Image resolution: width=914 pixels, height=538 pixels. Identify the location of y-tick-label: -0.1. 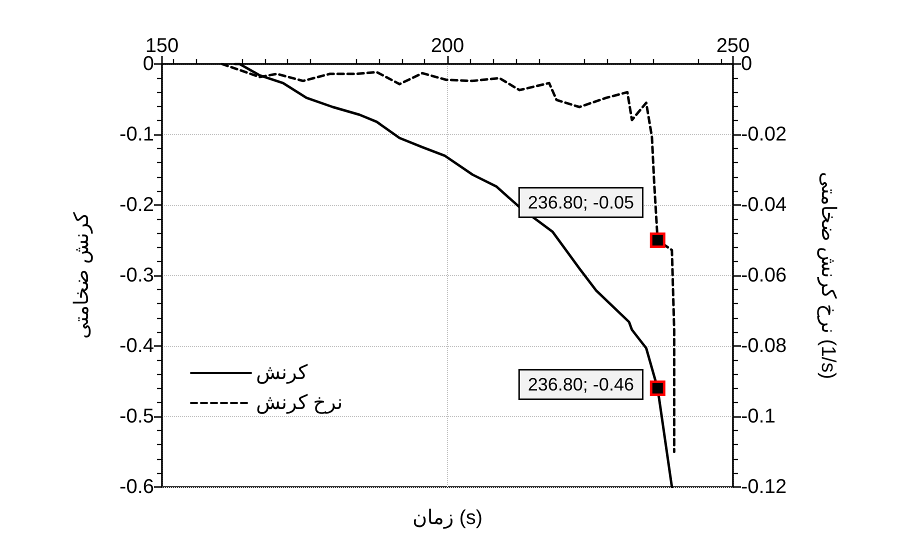
(137, 135).